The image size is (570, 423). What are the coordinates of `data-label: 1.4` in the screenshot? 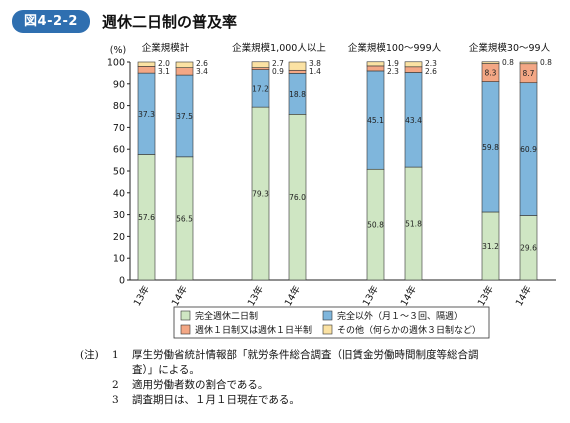 It's located at (315, 71).